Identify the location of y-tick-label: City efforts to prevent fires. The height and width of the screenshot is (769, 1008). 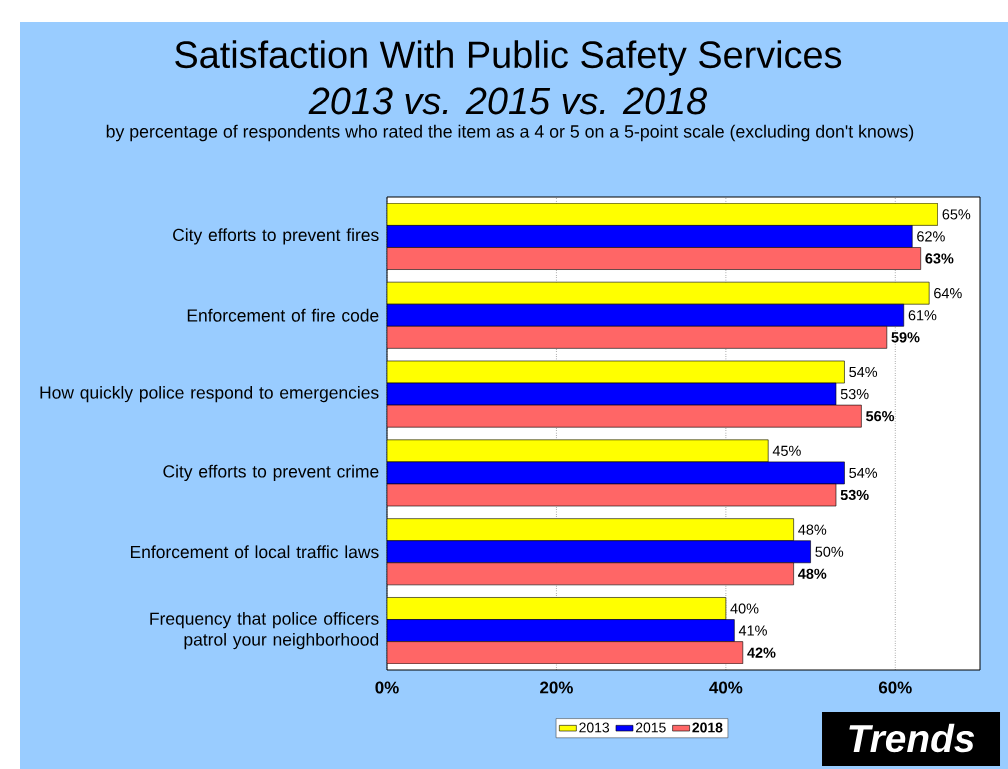
(276, 236).